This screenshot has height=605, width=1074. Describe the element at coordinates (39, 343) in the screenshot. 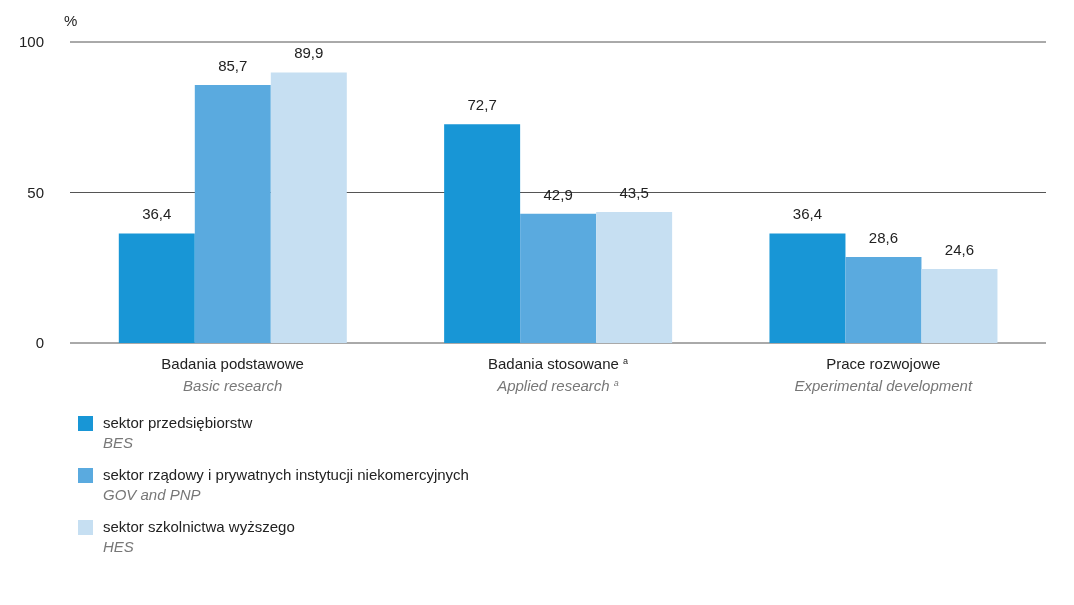

I see `y-tick-label: 0` at that location.